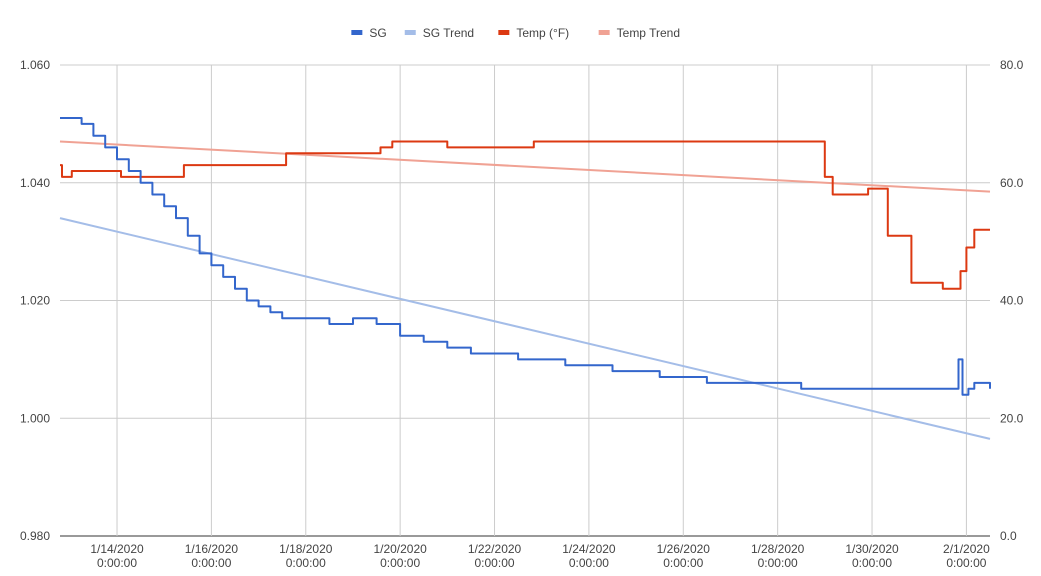 This screenshot has height=576, width=1041. What do you see at coordinates (1012, 183) in the screenshot?
I see `right-y-tick-label: 60.0` at bounding box center [1012, 183].